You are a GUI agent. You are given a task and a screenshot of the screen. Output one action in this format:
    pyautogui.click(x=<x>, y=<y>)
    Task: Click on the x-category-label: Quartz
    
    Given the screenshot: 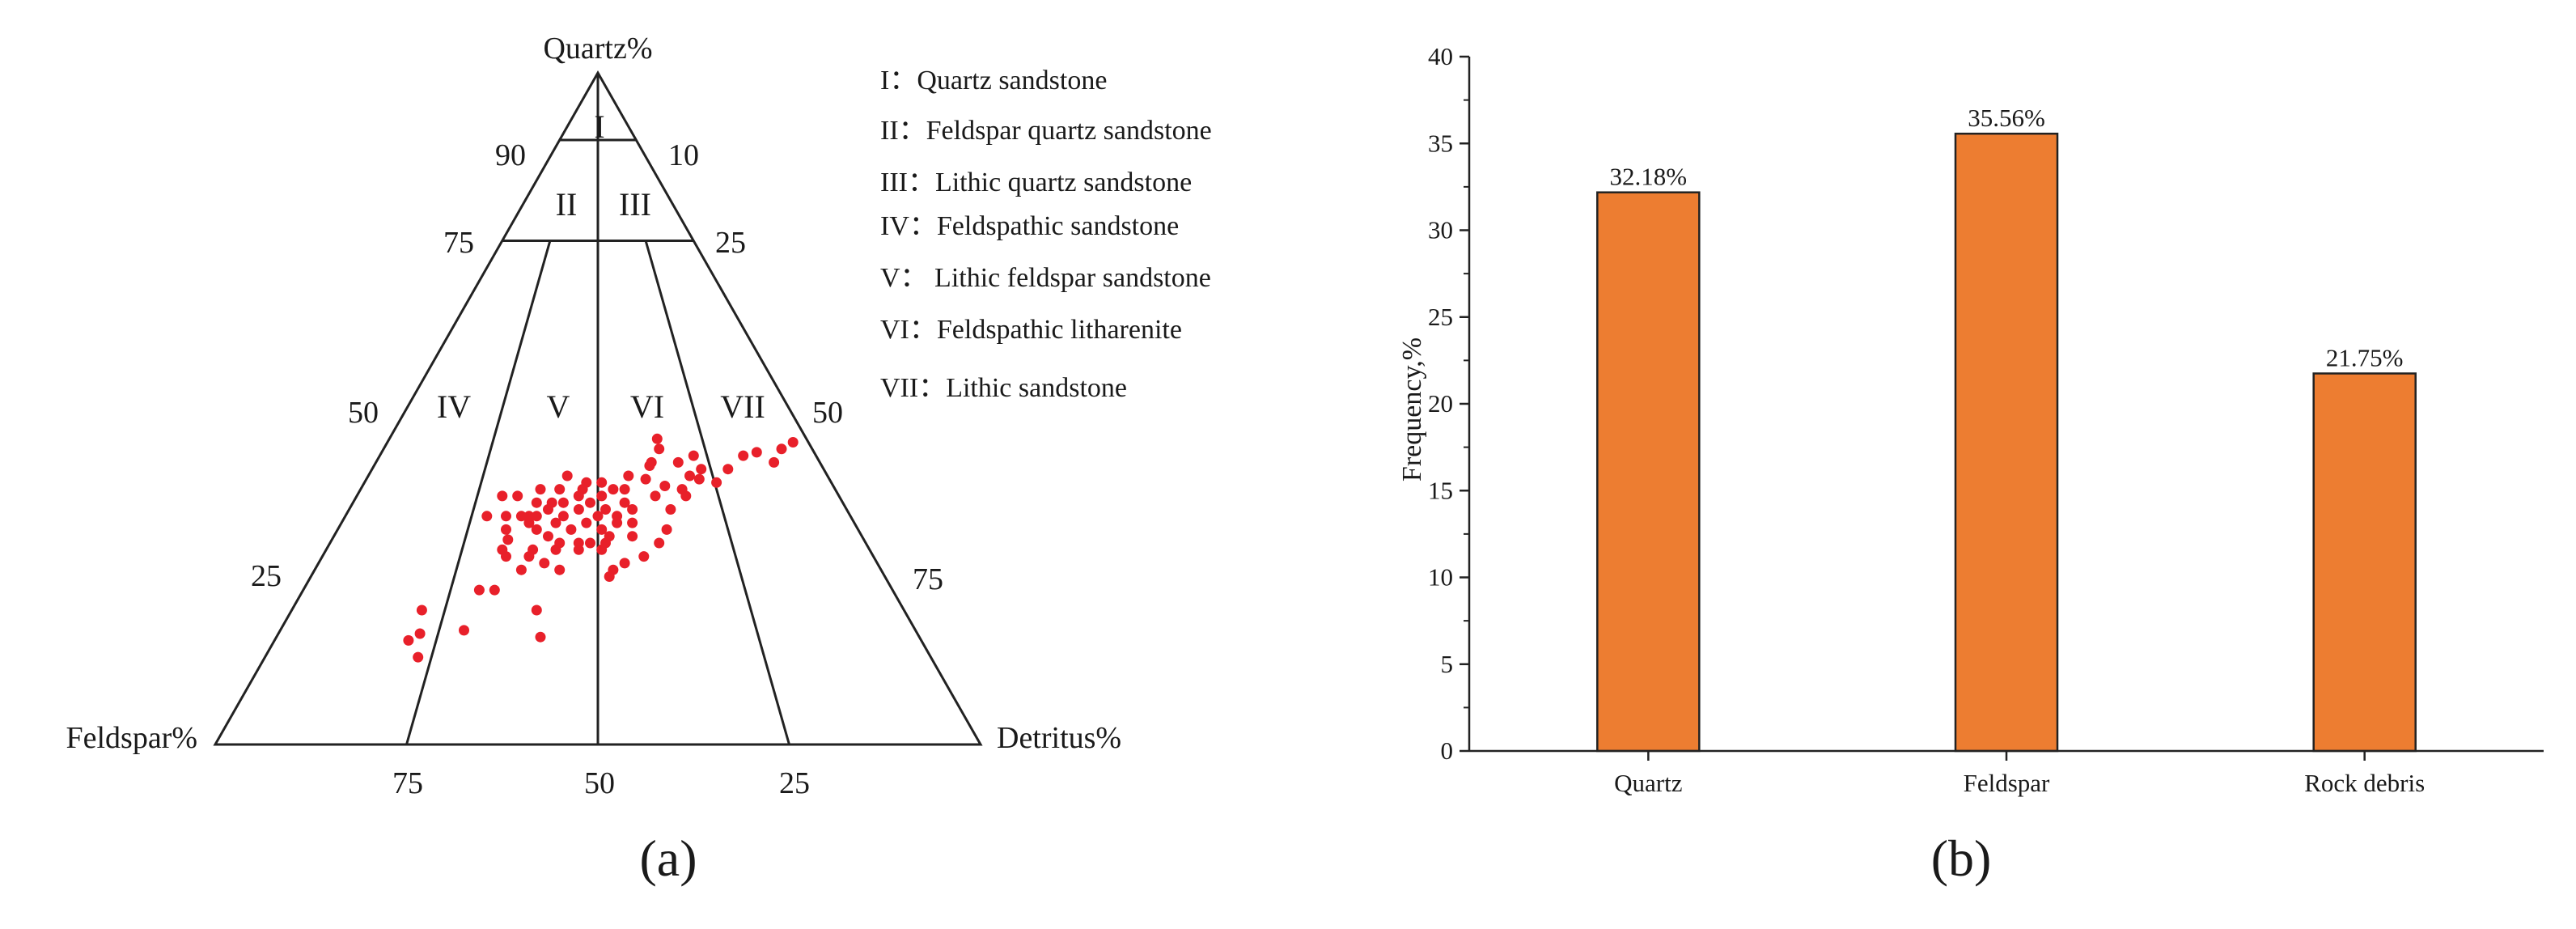 What is the action you would take?
    pyautogui.click(x=1648, y=783)
    